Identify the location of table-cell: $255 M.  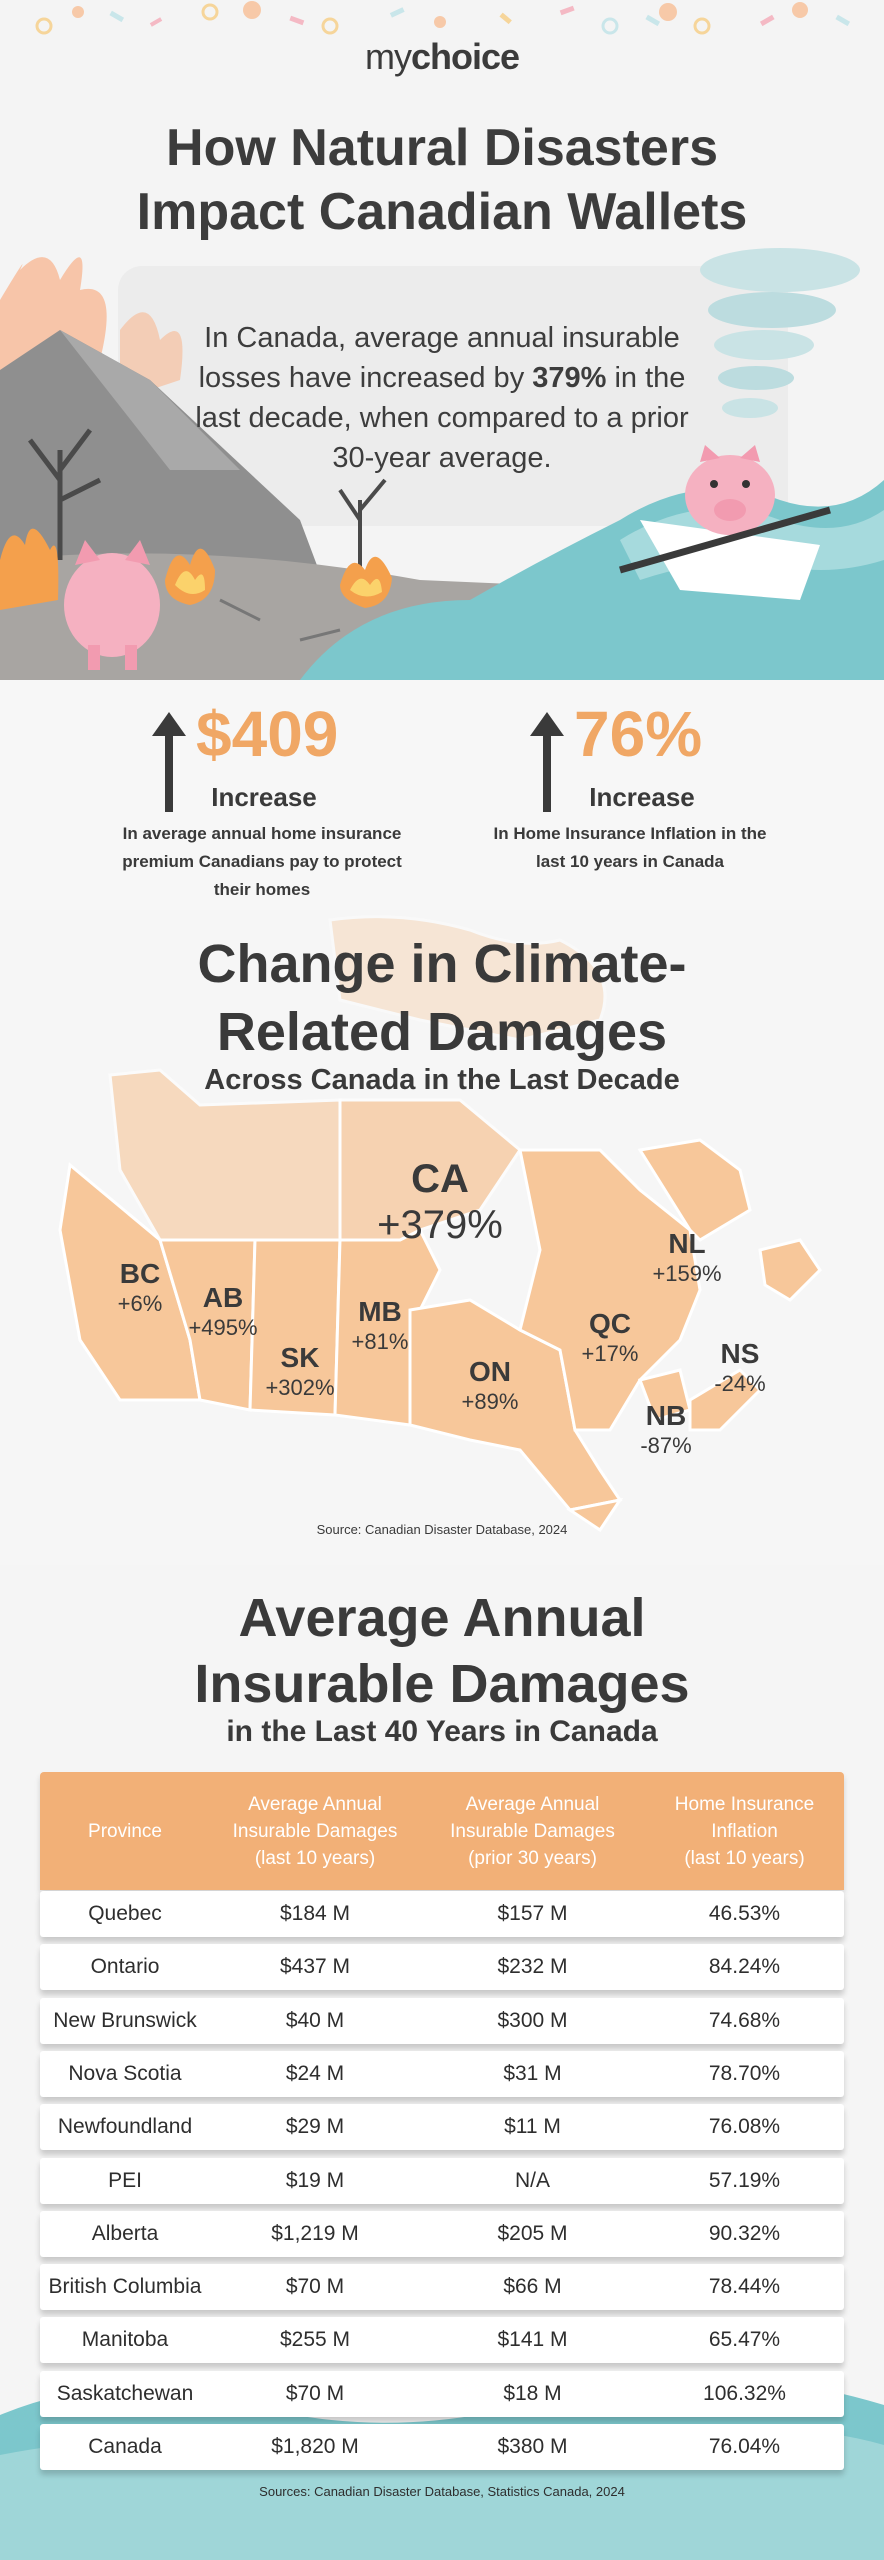
(315, 2340).